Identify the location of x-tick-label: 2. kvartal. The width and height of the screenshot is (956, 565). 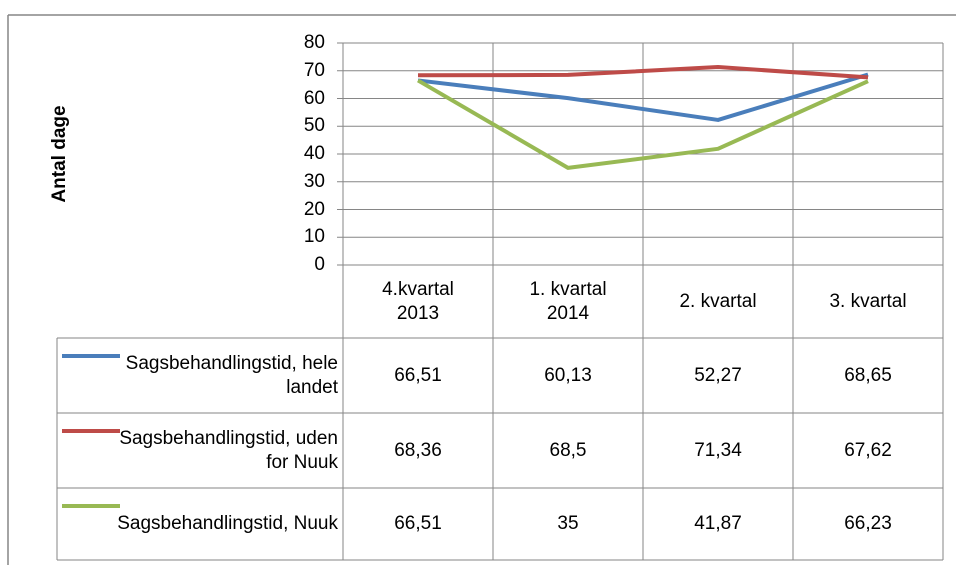
(718, 301).